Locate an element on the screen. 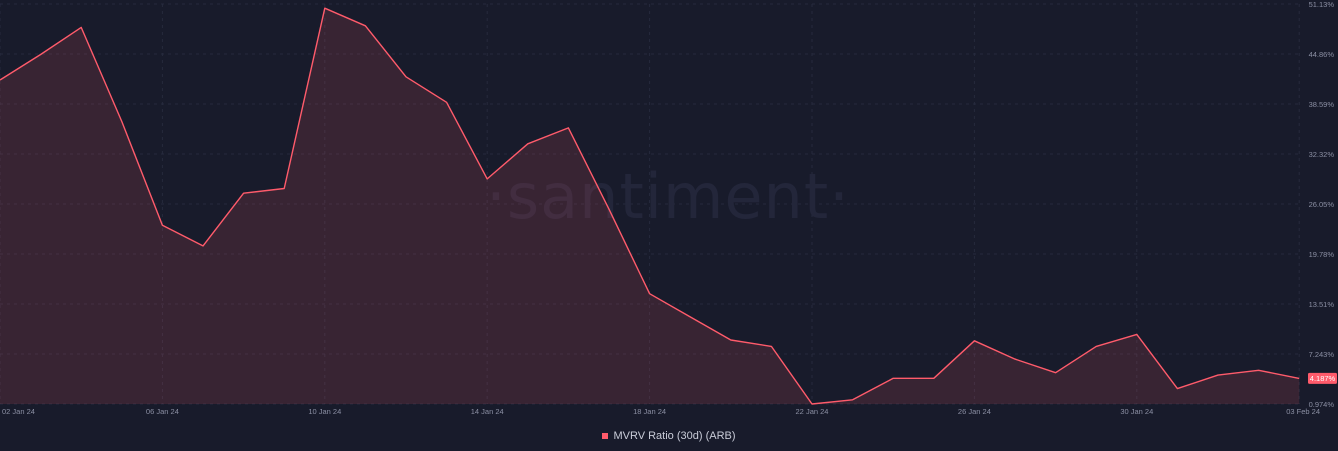 The height and width of the screenshot is (451, 1338). y-tick-label: 26.05% is located at coordinates (1322, 204).